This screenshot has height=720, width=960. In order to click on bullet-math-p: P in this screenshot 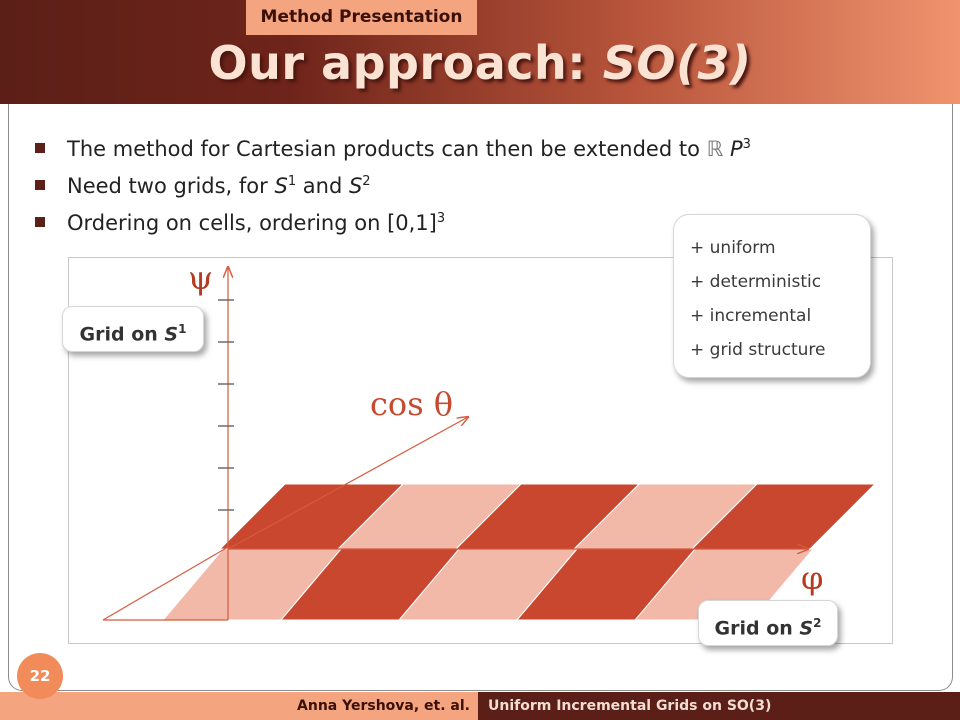, I will do `click(736, 149)`.